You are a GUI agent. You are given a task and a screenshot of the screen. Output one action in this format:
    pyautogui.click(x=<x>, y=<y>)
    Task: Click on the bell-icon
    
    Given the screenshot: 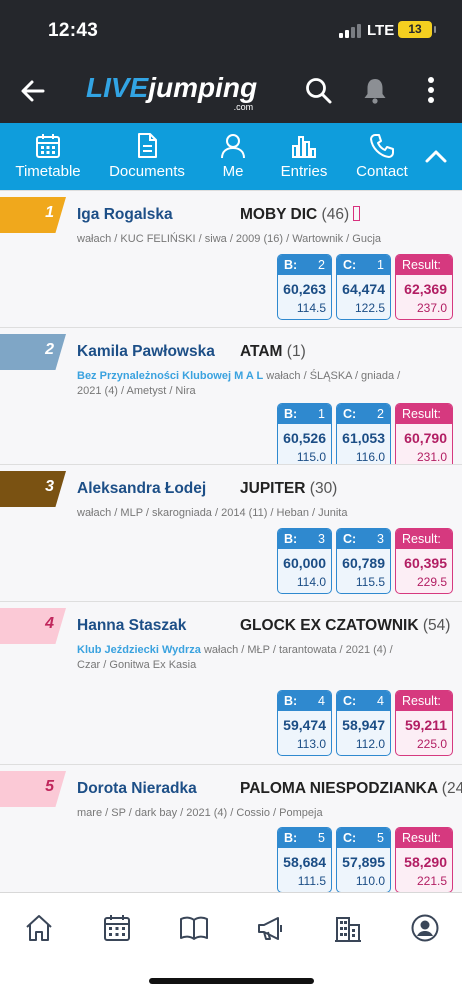 What is the action you would take?
    pyautogui.click(x=375, y=90)
    